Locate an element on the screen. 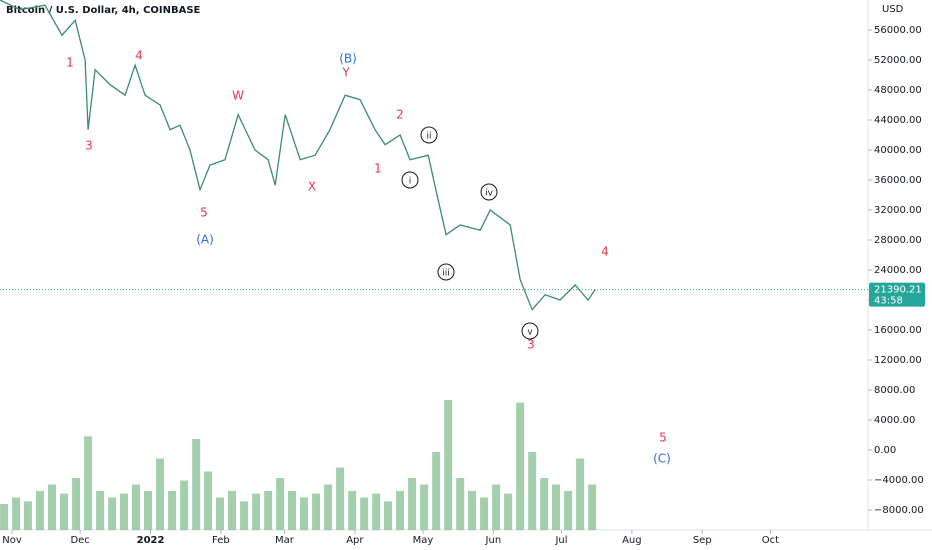  wave-label: (C) is located at coordinates (662, 459).